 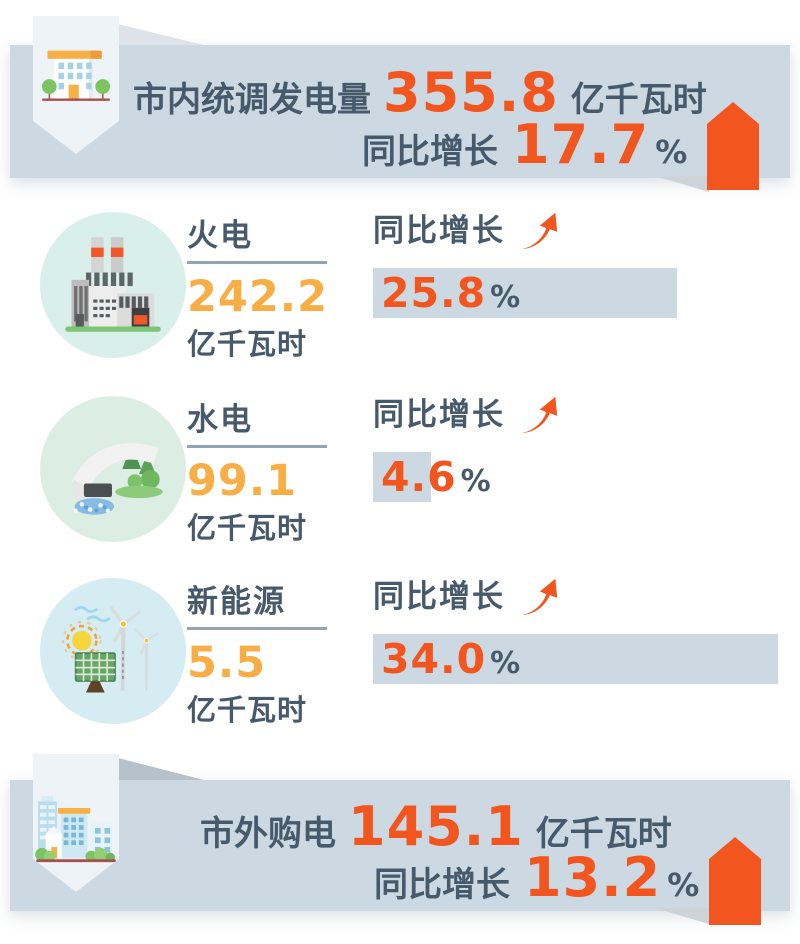 I want to click on new-energy-icon-circle, so click(x=113, y=651).